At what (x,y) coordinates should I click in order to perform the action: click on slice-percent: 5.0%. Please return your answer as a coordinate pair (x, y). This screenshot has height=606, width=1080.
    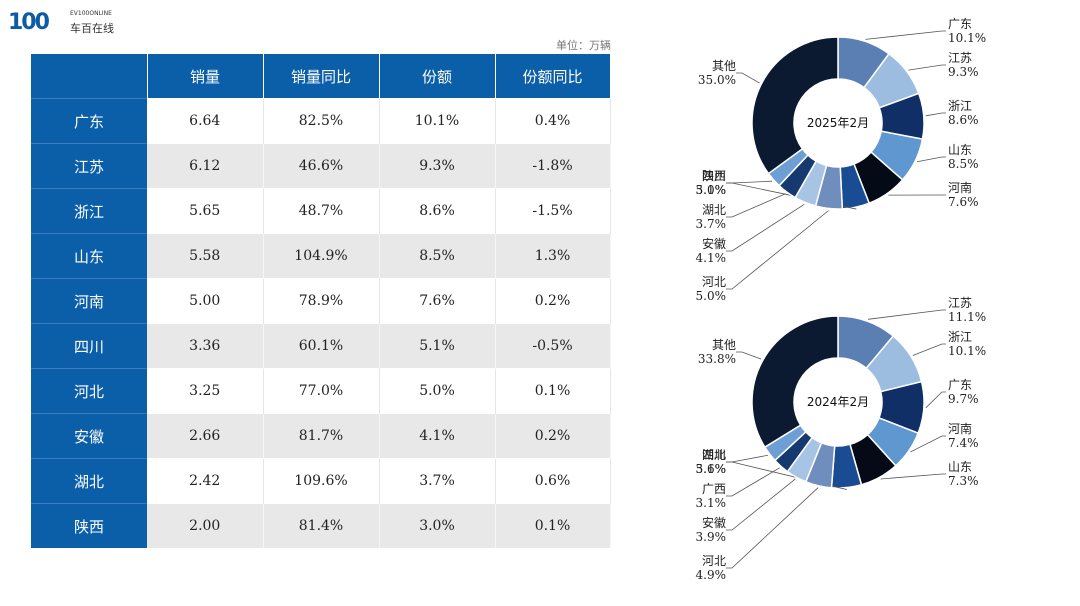
    Looking at the image, I should click on (711, 296).